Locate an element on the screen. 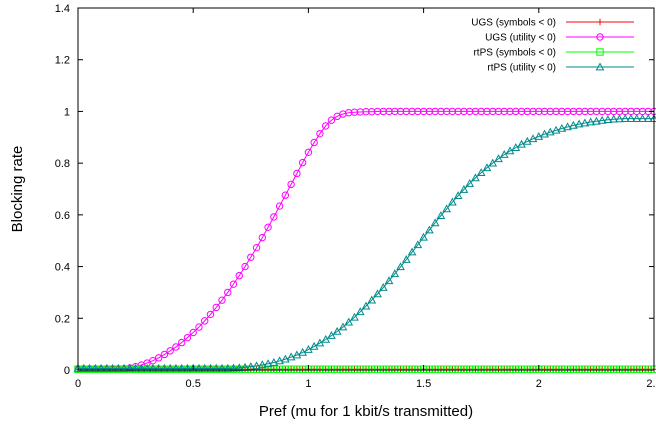 This screenshot has height=426, width=656. y-tick-label: 0.6 is located at coordinates (62, 216).